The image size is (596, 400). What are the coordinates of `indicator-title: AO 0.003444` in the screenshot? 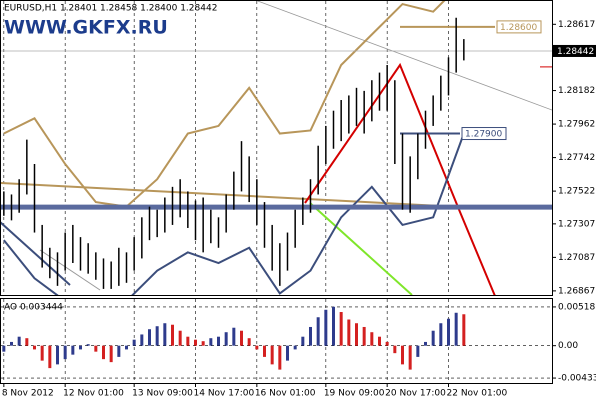 It's located at (33, 308).